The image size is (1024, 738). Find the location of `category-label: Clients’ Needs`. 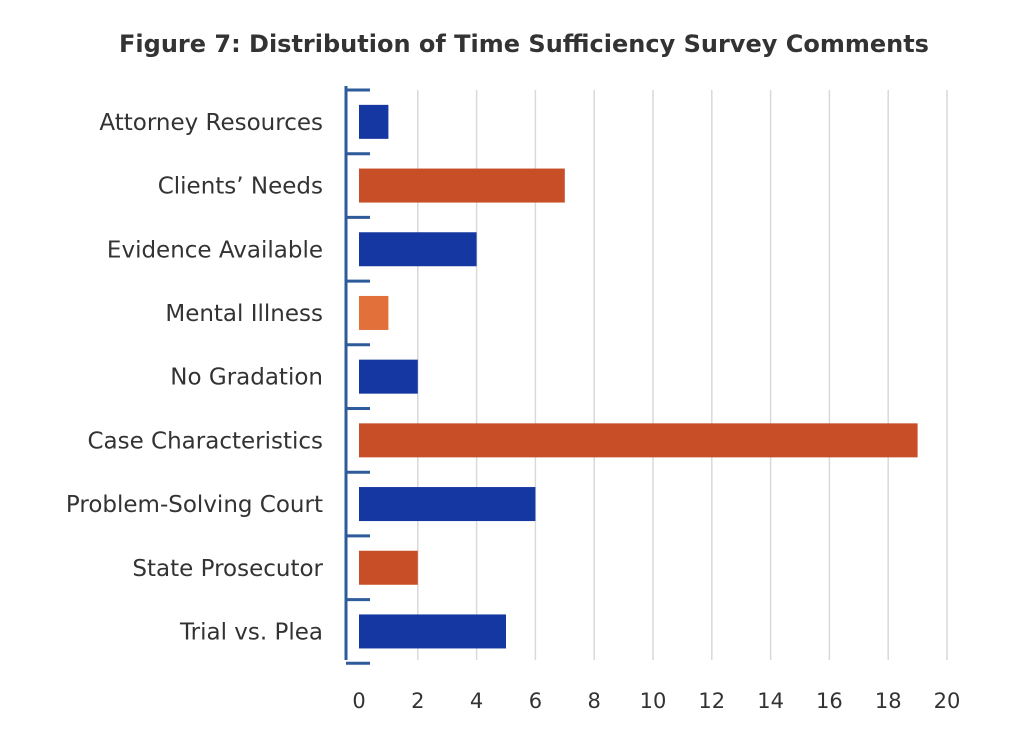

category-label: Clients’ Needs is located at coordinates (240, 187).